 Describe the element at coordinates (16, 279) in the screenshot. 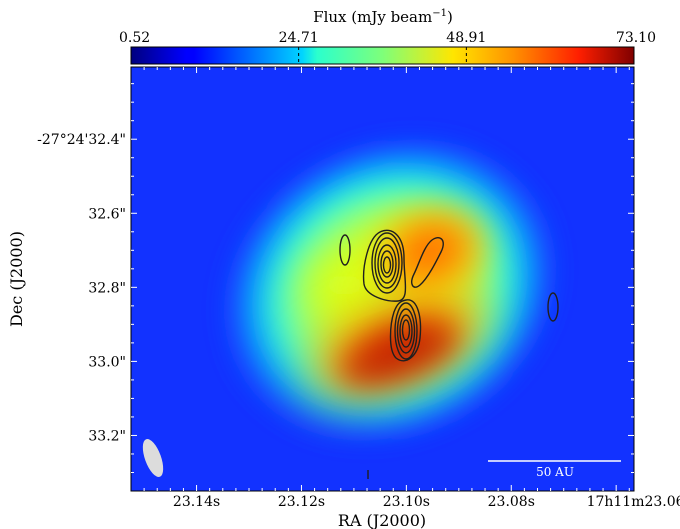

I see `y-axis-label: Dec (J2000)` at that location.